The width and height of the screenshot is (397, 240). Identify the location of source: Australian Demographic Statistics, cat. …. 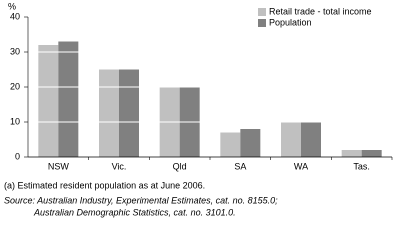
(134, 212).